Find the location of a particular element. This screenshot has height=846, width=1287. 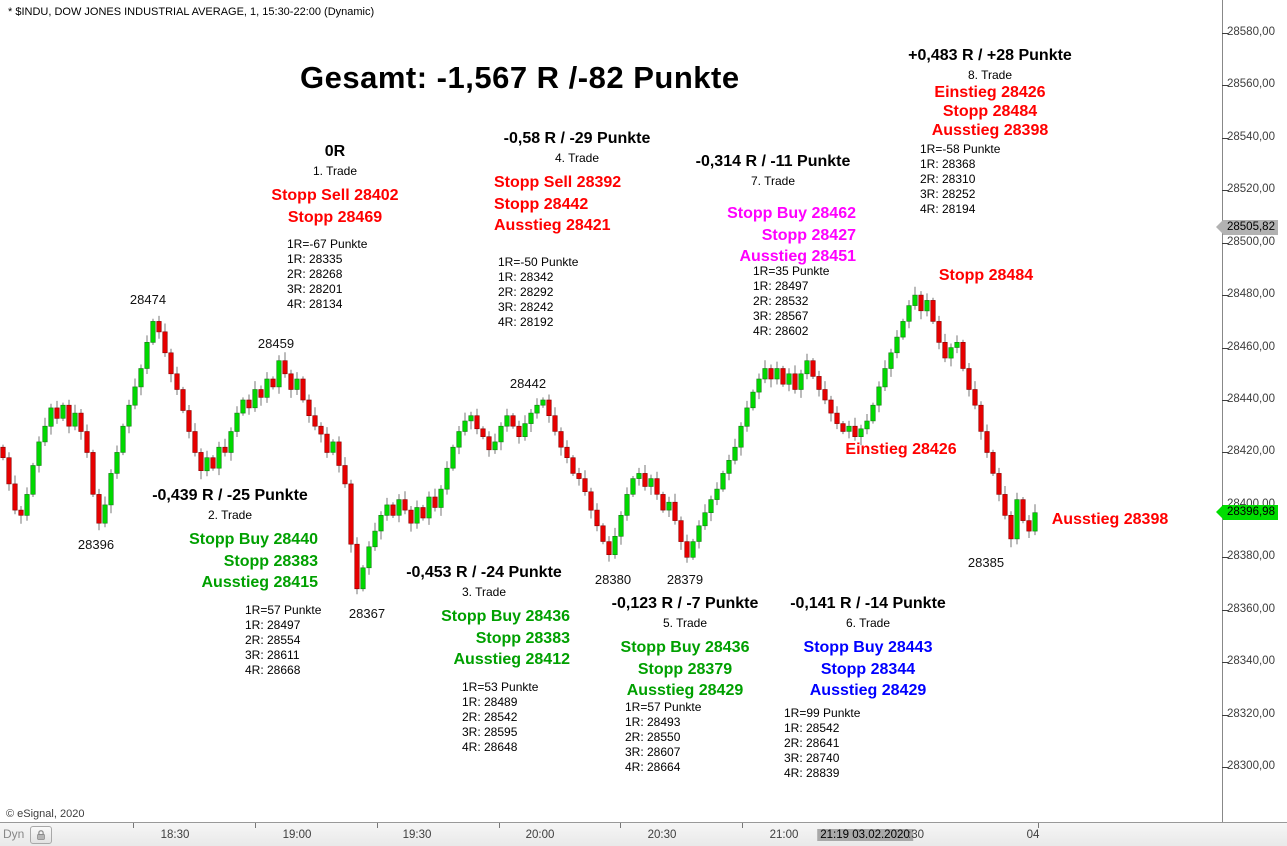

summary-title: Gesamt: -1,567 R /-82 Punkte is located at coordinates (520, 77).